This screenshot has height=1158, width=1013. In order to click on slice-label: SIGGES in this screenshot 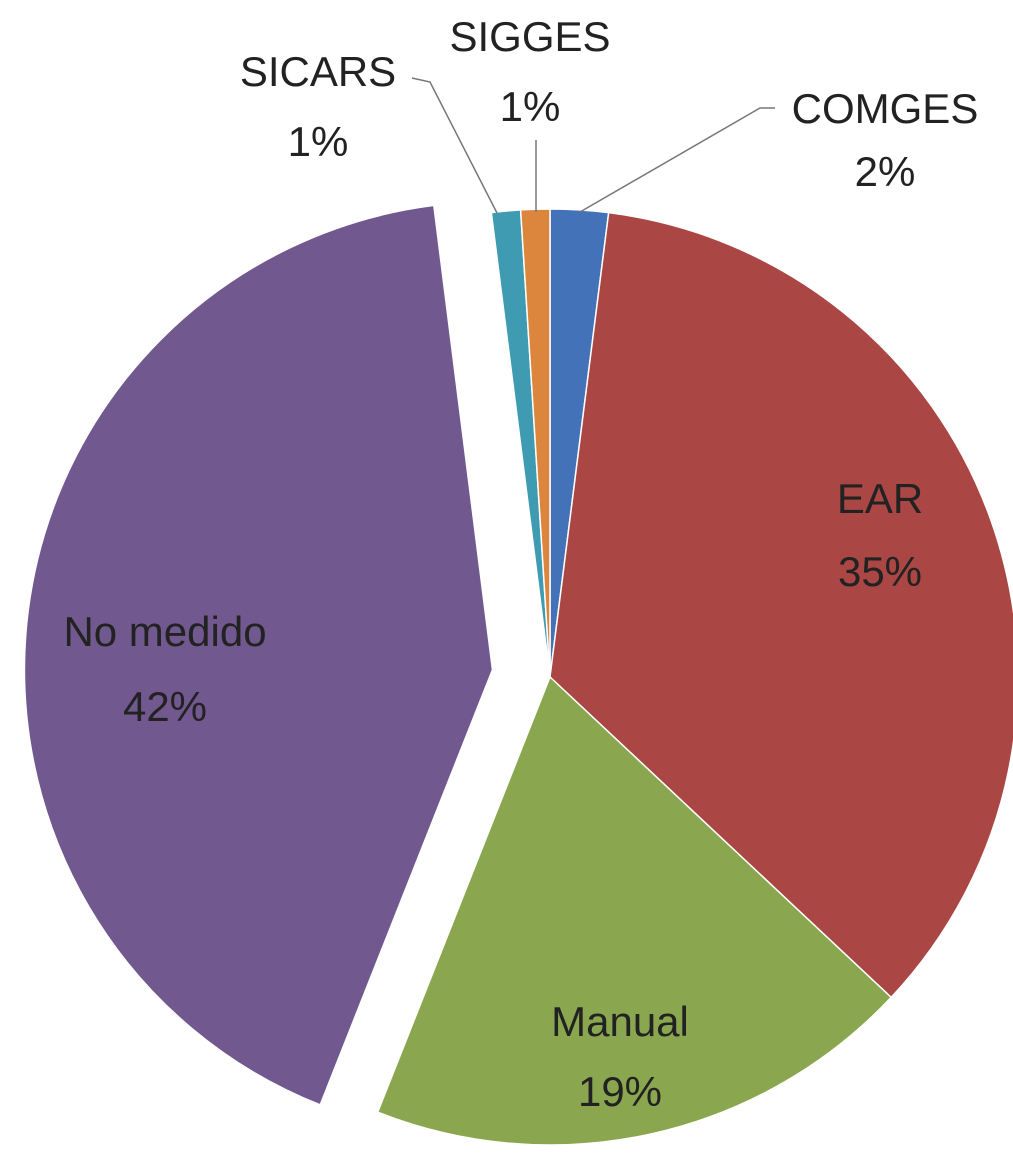, I will do `click(529, 36)`.